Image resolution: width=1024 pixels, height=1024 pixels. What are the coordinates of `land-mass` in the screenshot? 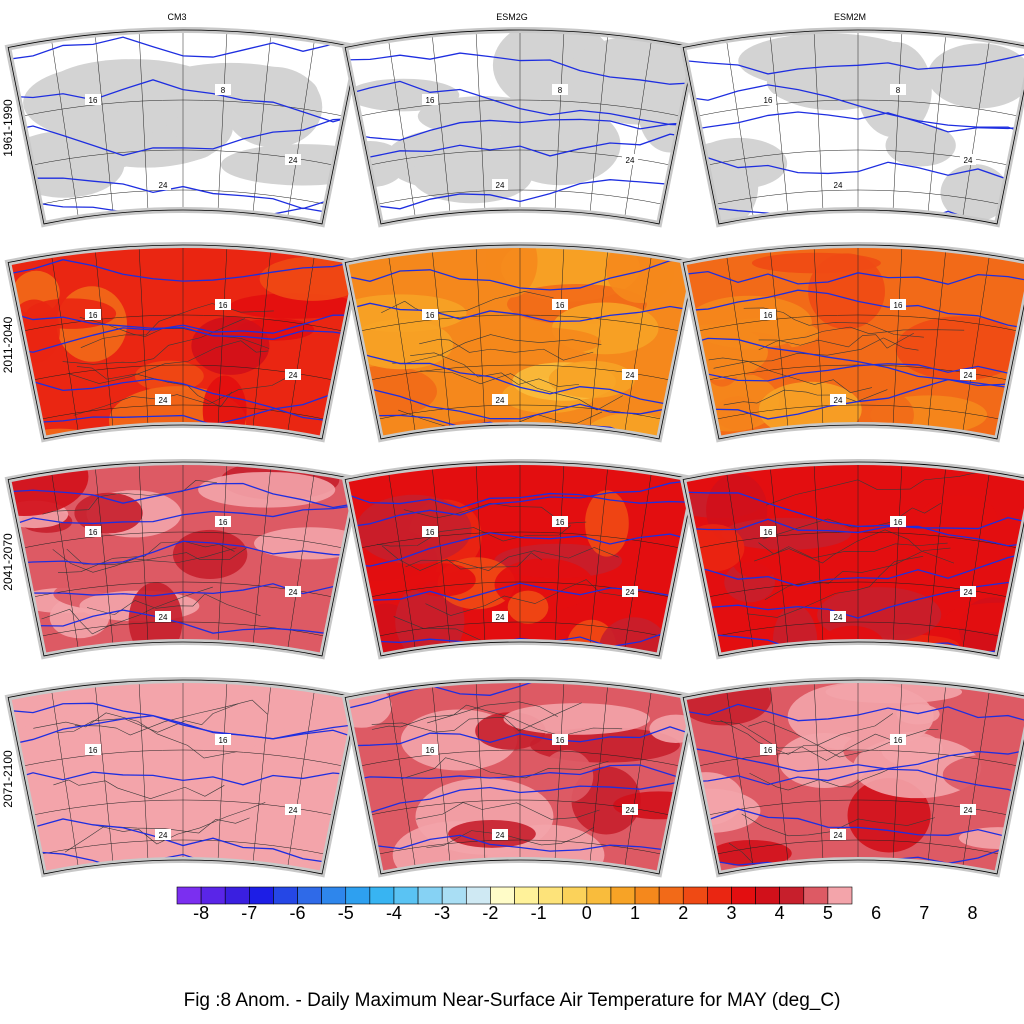 It's located at (975, 76).